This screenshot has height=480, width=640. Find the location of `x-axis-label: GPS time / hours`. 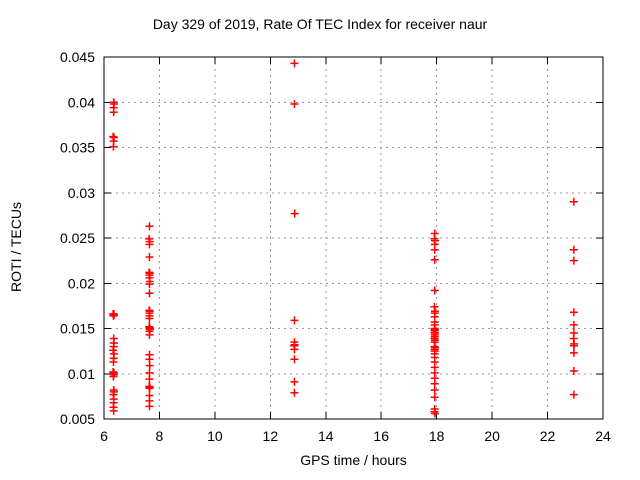

x-axis-label: GPS time / hours is located at coordinates (353, 460).